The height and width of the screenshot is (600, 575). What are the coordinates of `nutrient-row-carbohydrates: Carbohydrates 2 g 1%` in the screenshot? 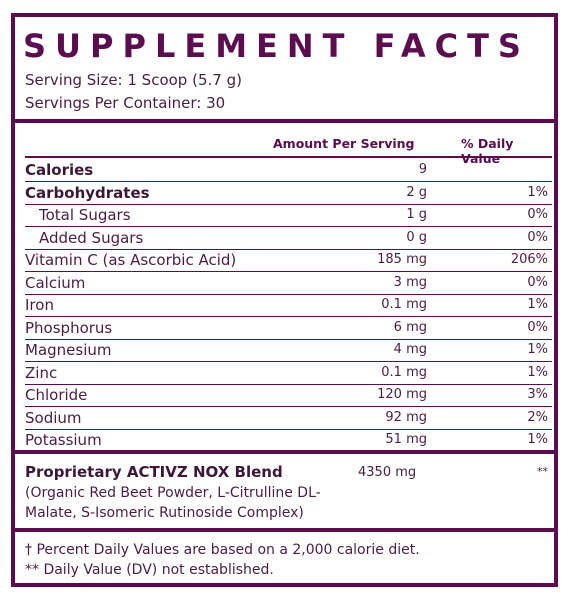 It's located at (288, 193).